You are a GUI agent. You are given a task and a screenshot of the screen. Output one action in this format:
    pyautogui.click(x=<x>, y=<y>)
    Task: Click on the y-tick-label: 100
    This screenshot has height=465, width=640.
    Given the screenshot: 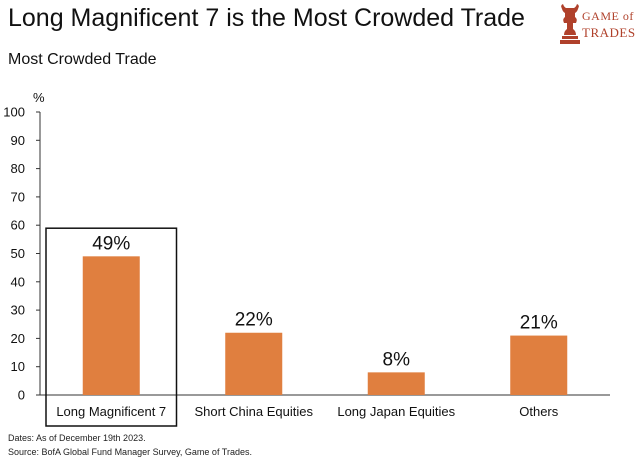 What is the action you would take?
    pyautogui.click(x=14, y=112)
    